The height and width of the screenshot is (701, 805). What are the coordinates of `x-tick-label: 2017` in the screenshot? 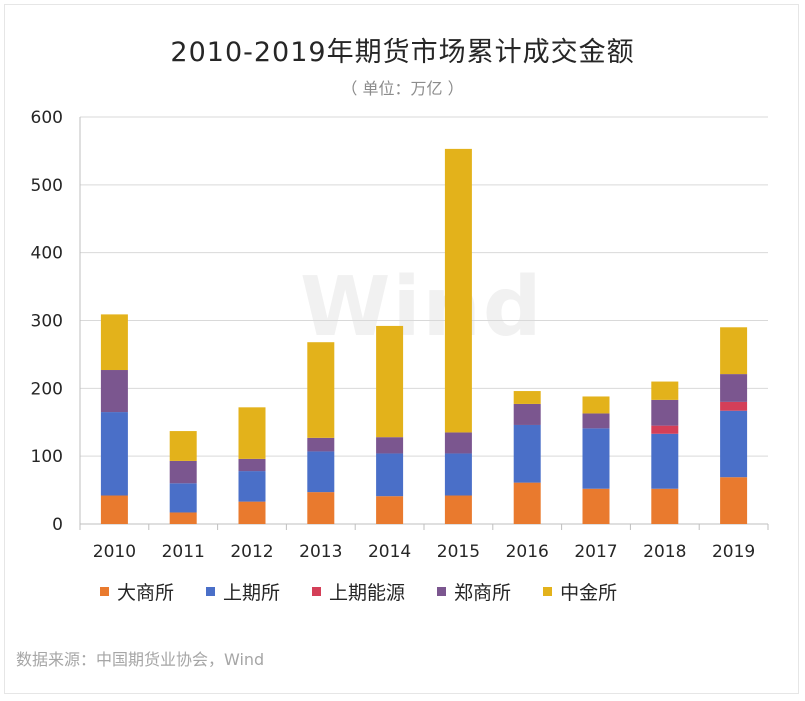 It's located at (595, 552).